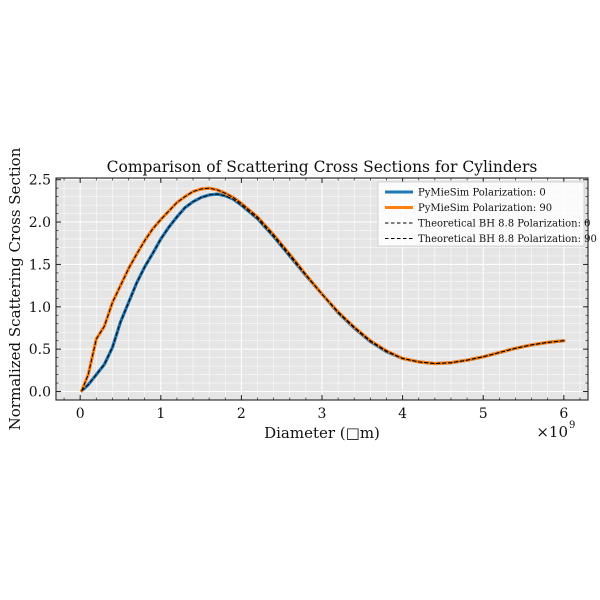  I want to click on x-tick-label: 4, so click(402, 414).